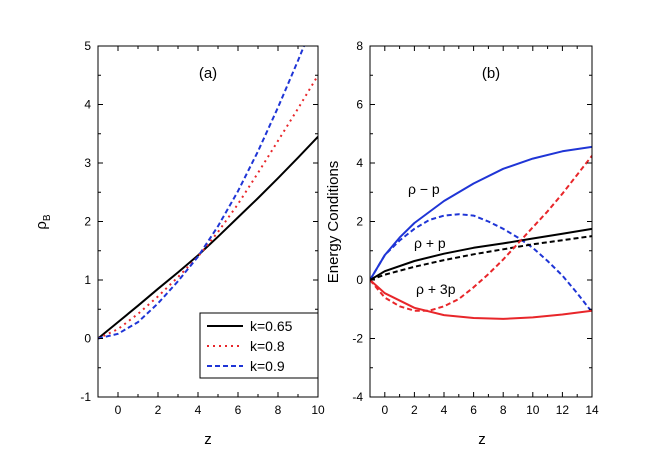  What do you see at coordinates (533, 410) in the screenshot?
I see `panel-b-xtick-label: 10` at bounding box center [533, 410].